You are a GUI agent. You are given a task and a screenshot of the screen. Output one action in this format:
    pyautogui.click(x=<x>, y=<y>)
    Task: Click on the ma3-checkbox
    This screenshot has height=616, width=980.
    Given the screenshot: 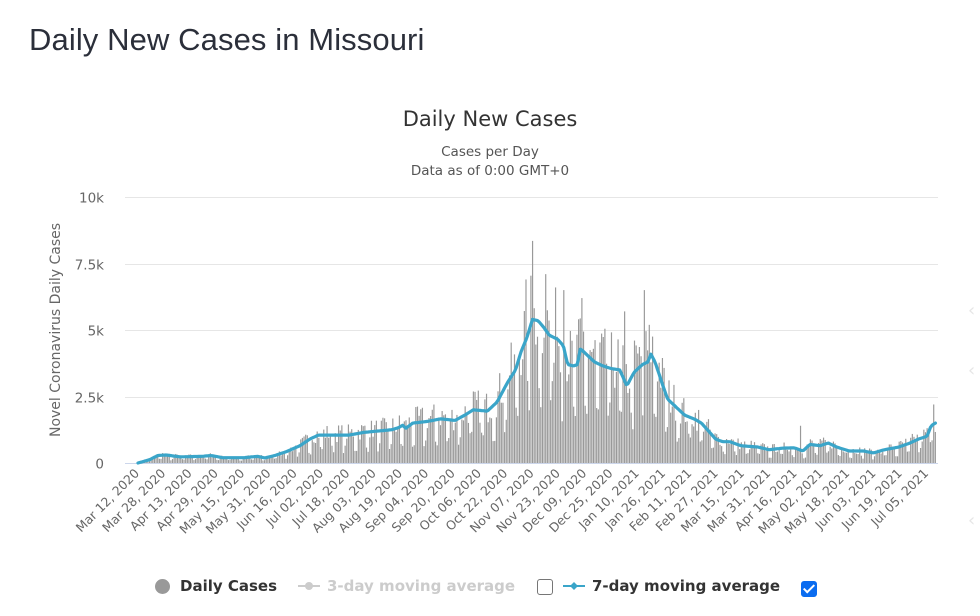 What is the action you would take?
    pyautogui.click(x=545, y=587)
    